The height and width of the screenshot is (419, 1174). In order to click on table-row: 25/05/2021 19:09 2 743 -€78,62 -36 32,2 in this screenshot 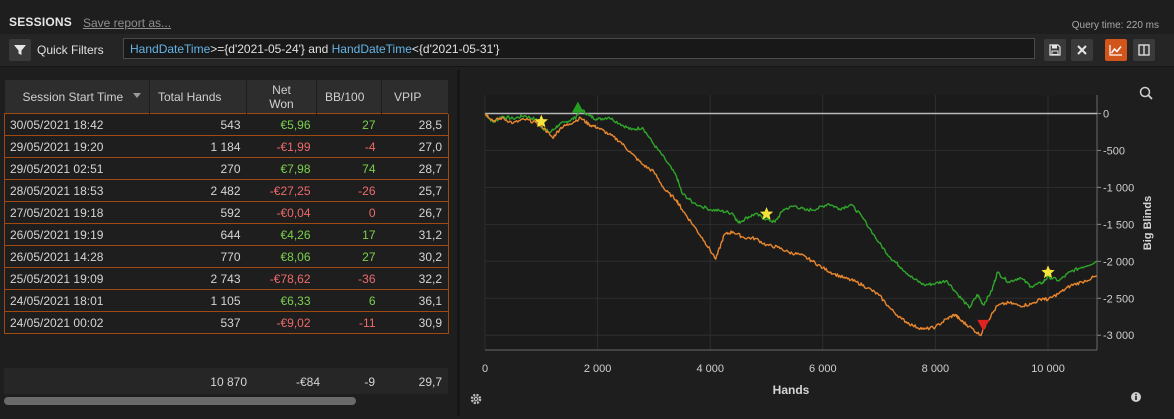, I will do `click(226, 278)`.